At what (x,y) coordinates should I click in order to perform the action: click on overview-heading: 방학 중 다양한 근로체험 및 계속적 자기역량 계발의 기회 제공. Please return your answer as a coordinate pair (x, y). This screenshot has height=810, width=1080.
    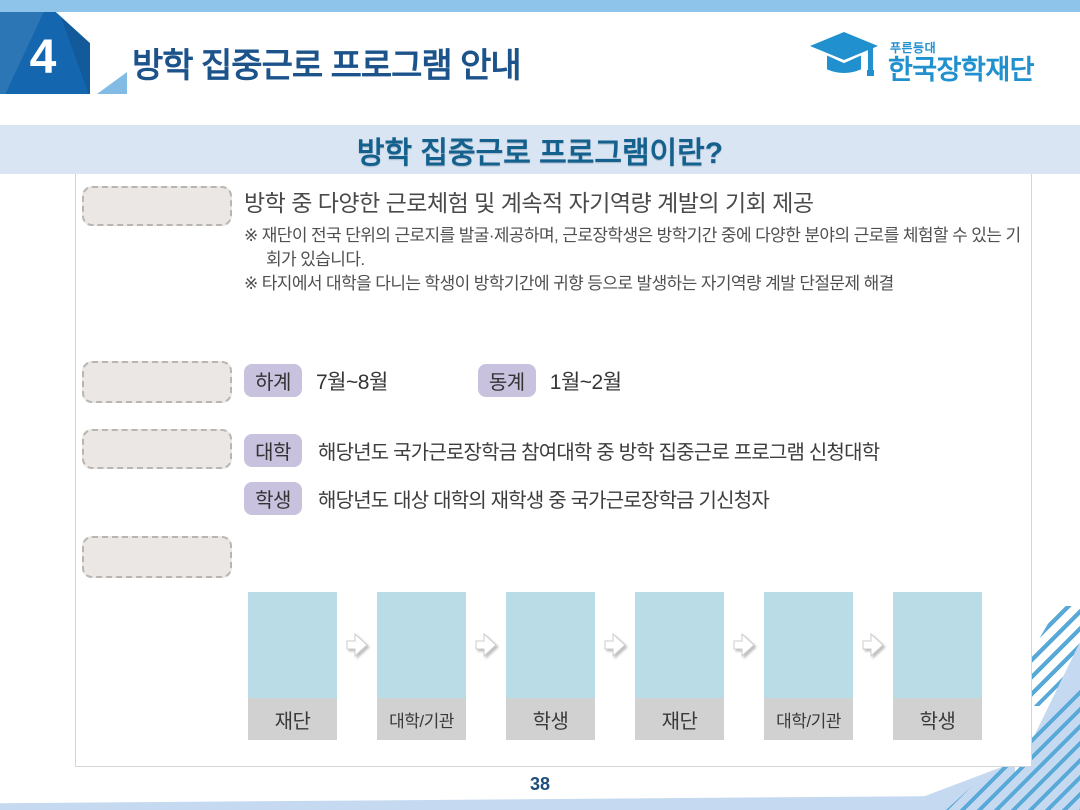
    Looking at the image, I should click on (529, 203).